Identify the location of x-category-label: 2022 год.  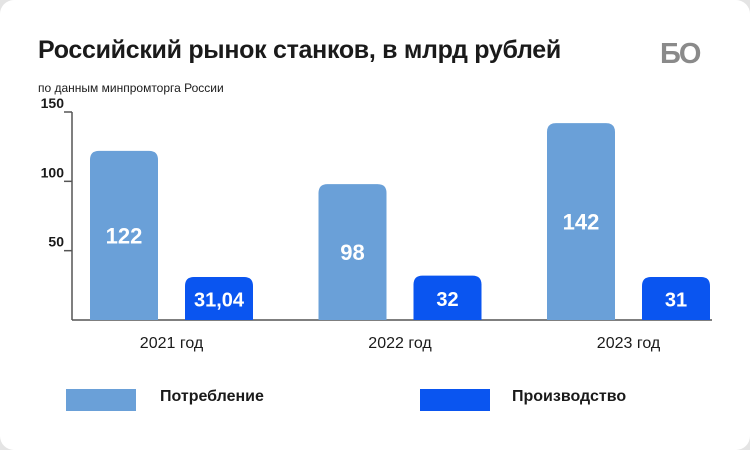
(400, 343).